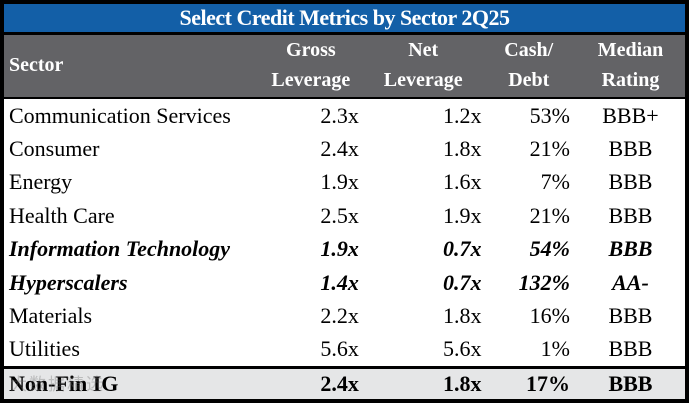 The width and height of the screenshot is (689, 403). What do you see at coordinates (549, 315) in the screenshot?
I see `cash-debt-cell: 16%` at bounding box center [549, 315].